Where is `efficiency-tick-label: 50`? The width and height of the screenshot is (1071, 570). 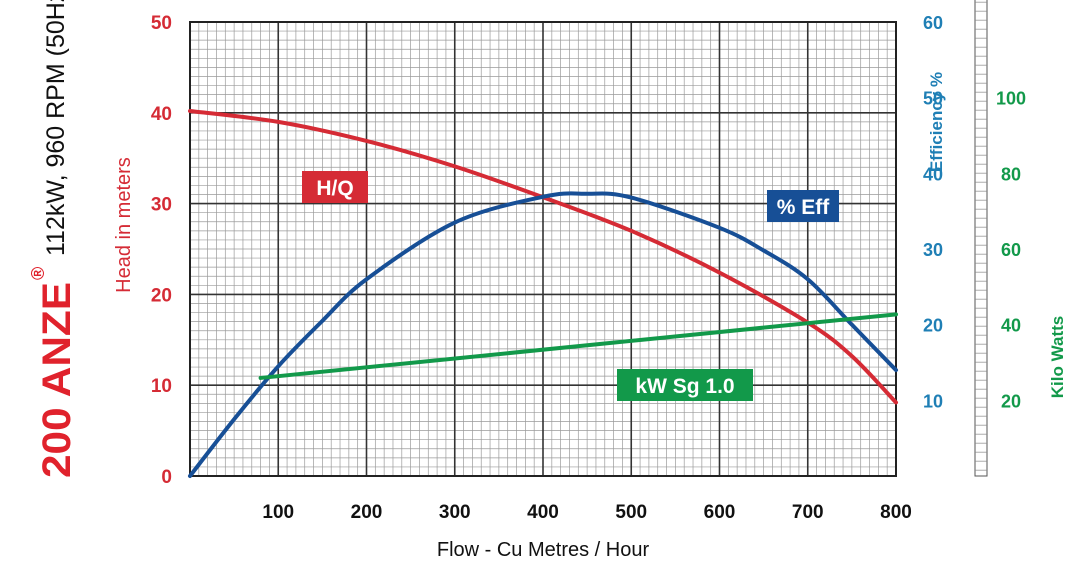 efficiency-tick-label: 50 is located at coordinates (933, 99).